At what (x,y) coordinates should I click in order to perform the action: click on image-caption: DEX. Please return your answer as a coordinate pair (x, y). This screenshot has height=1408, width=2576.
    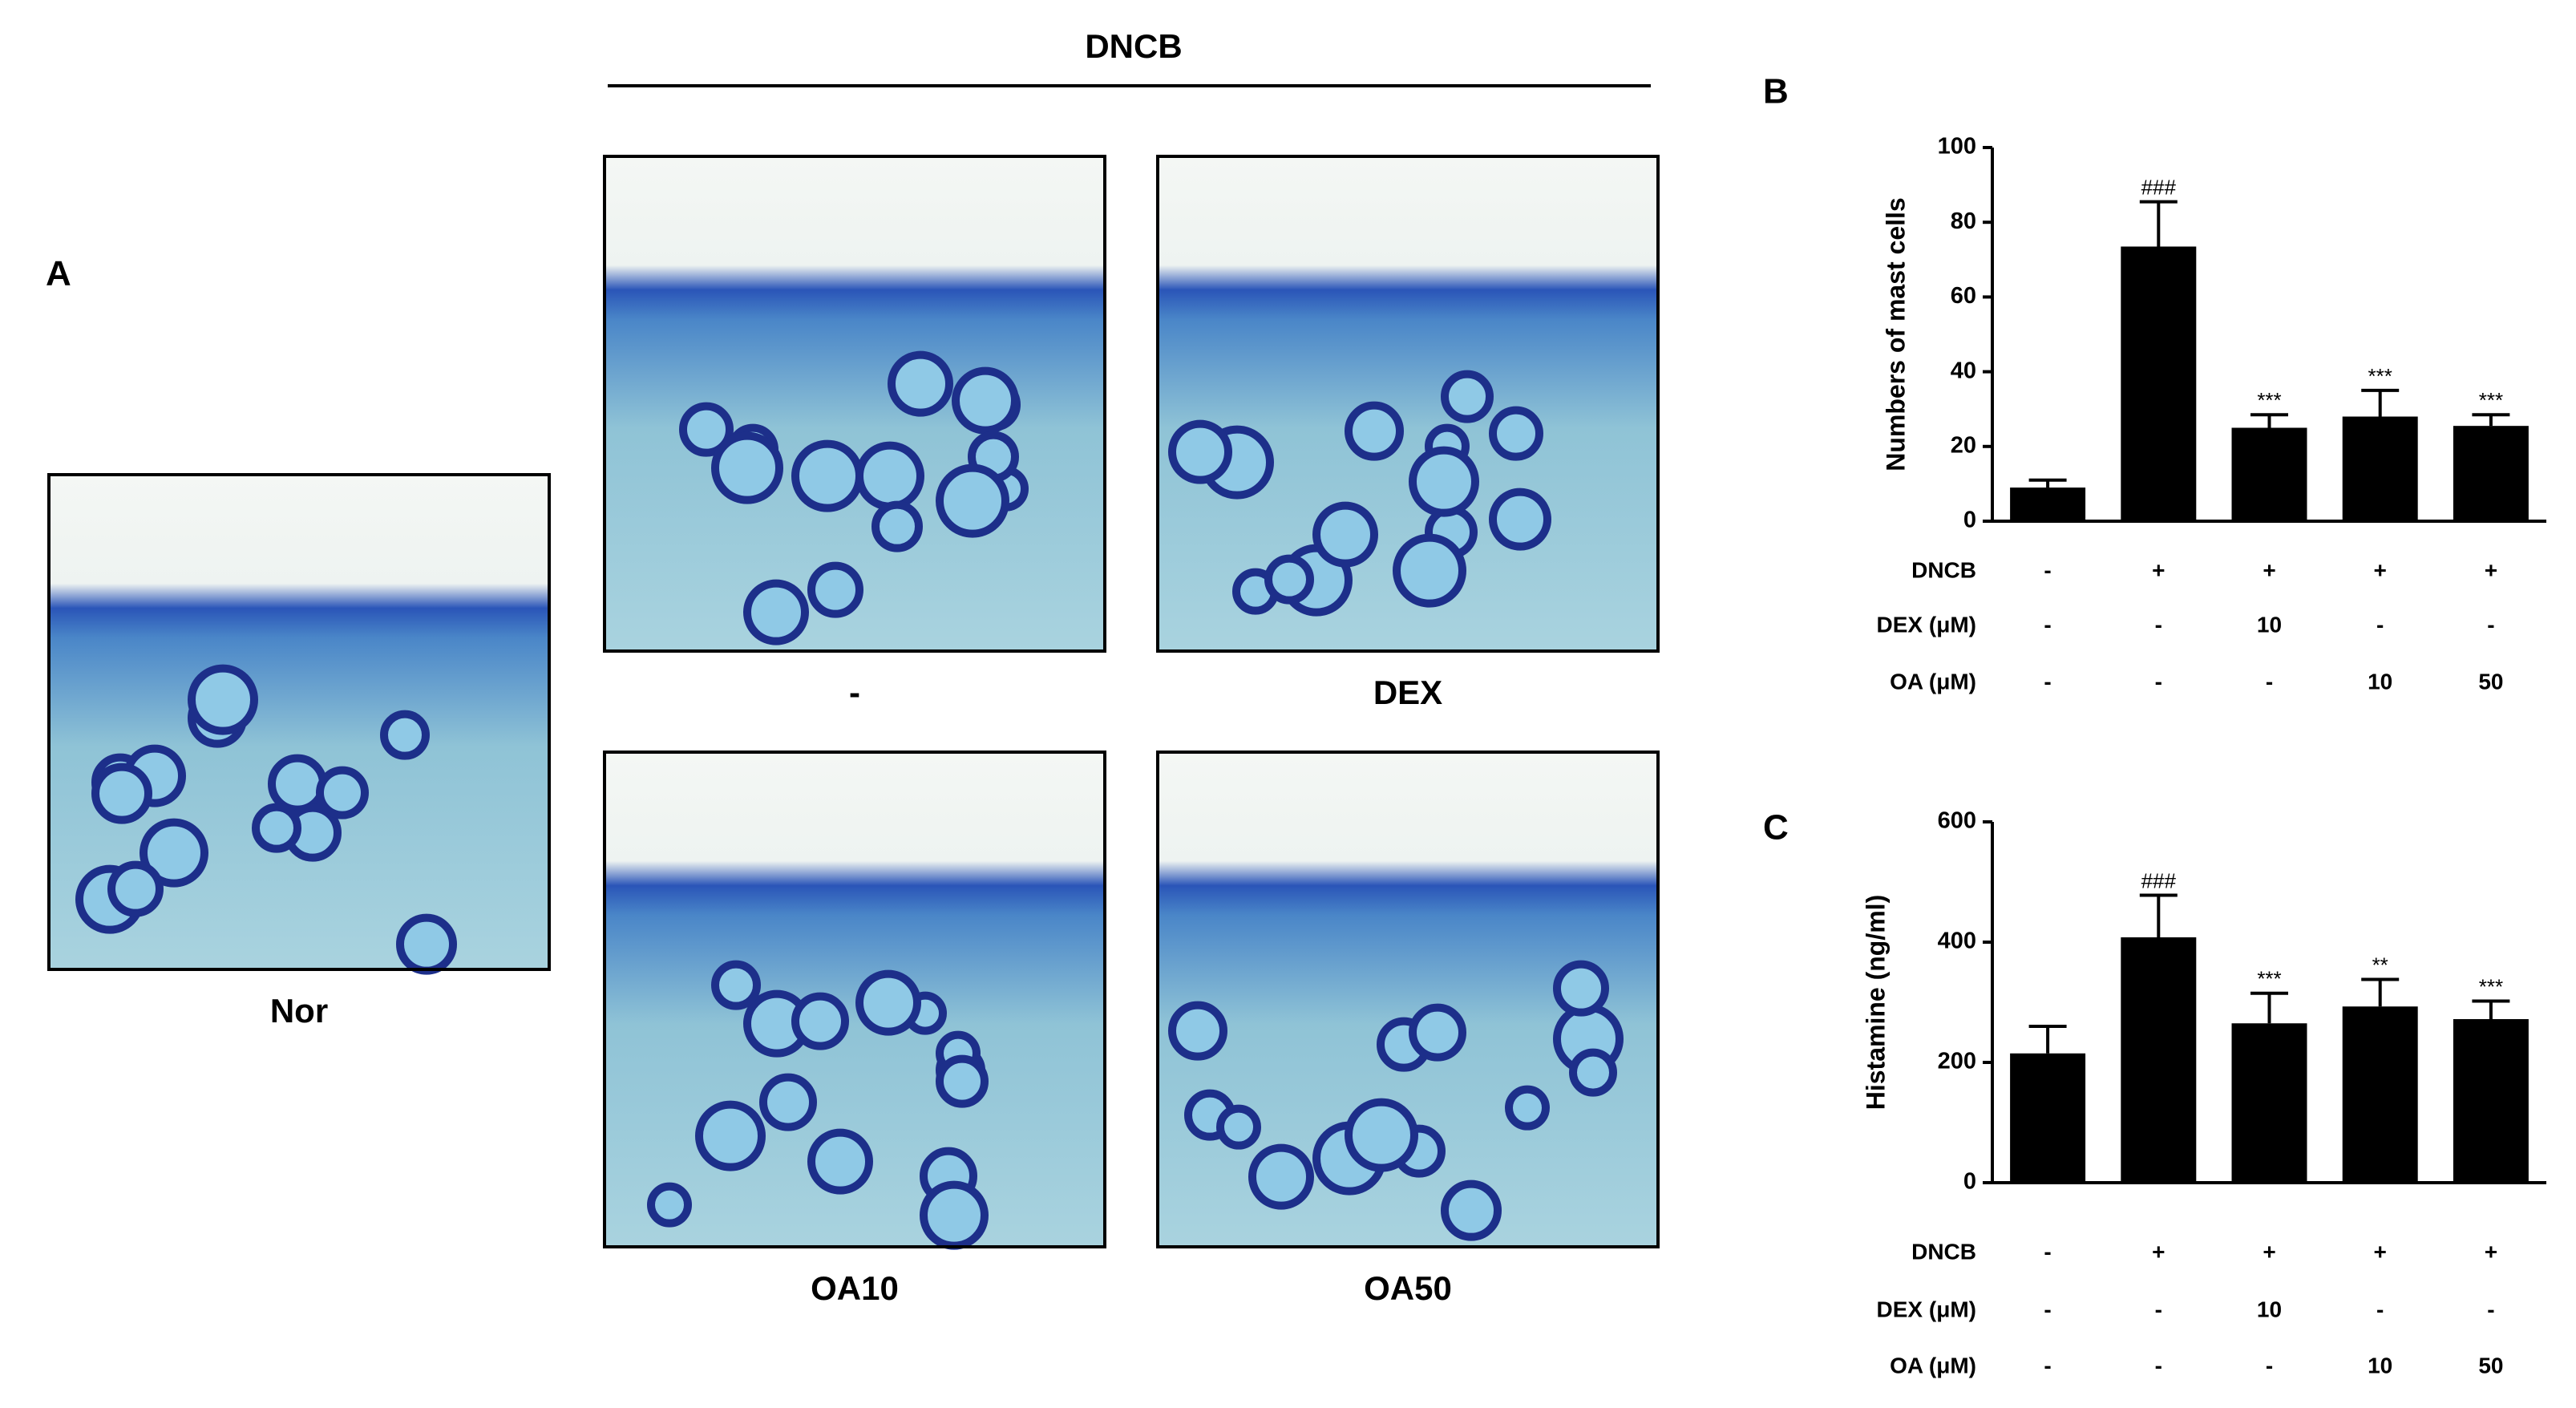
    Looking at the image, I should click on (1407, 692).